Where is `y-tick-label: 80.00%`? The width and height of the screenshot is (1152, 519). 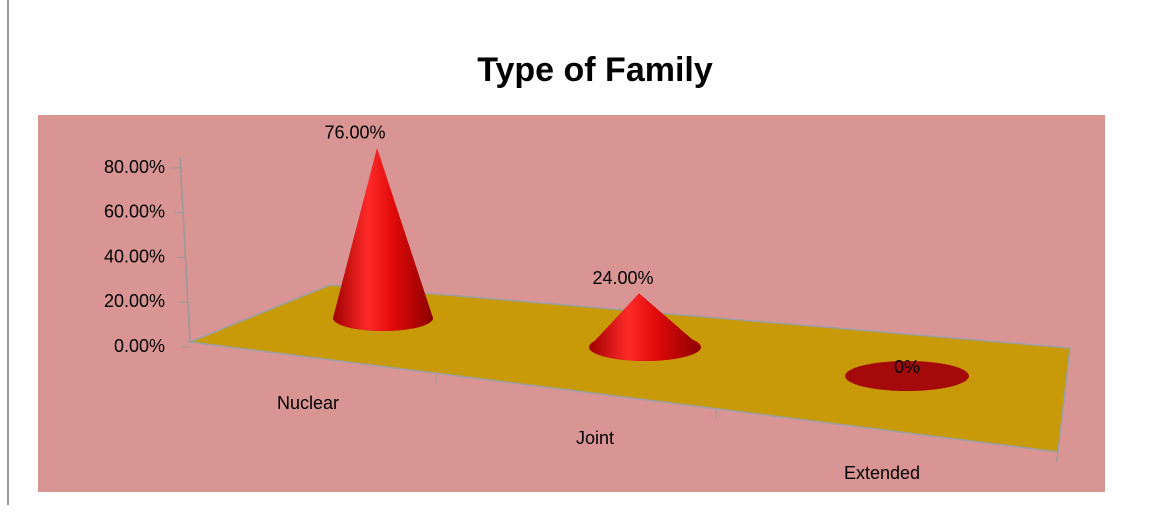 y-tick-label: 80.00% is located at coordinates (134, 167).